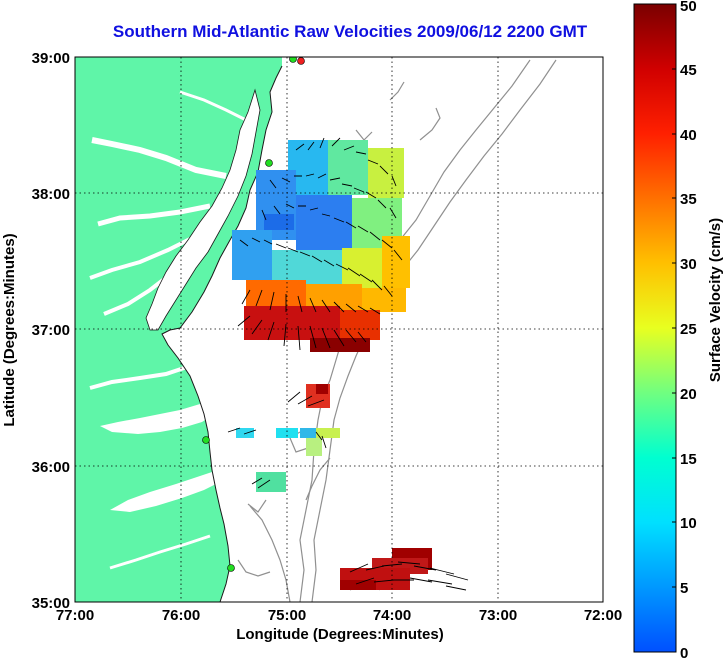  I want to click on x-tick: 73:00, so click(498, 615).